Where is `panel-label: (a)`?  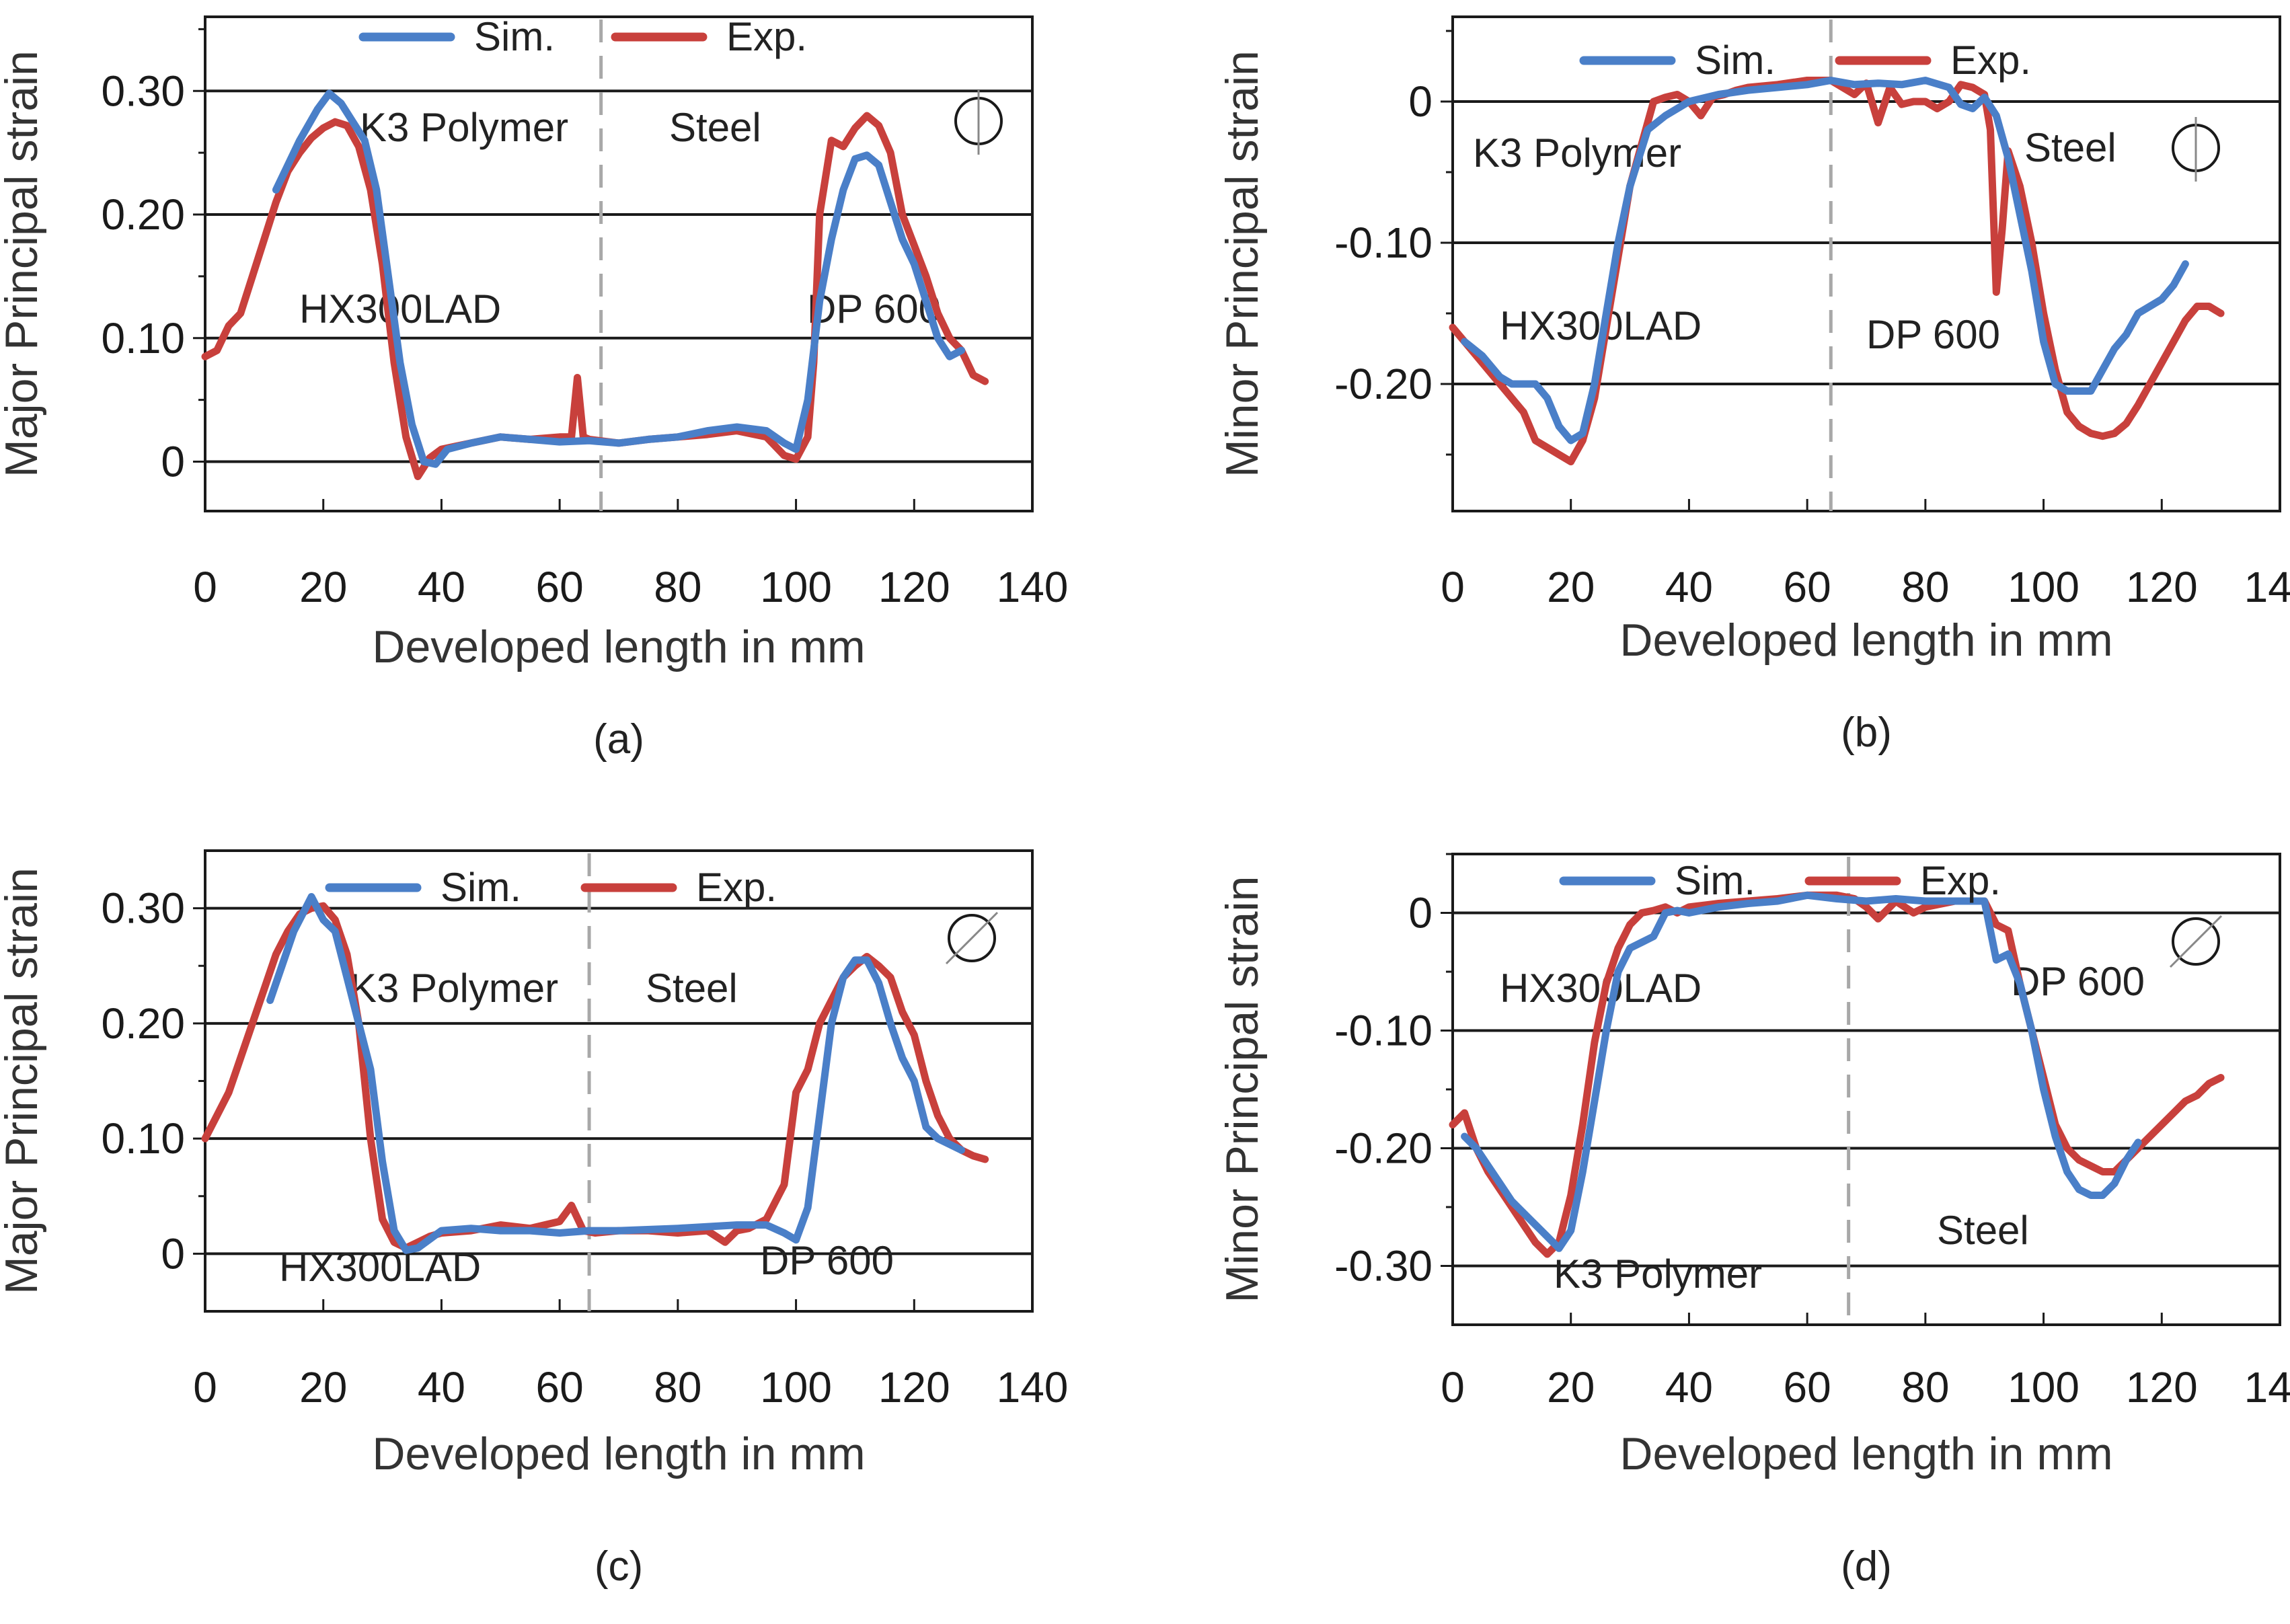 panel-label: (a) is located at coordinates (619, 739).